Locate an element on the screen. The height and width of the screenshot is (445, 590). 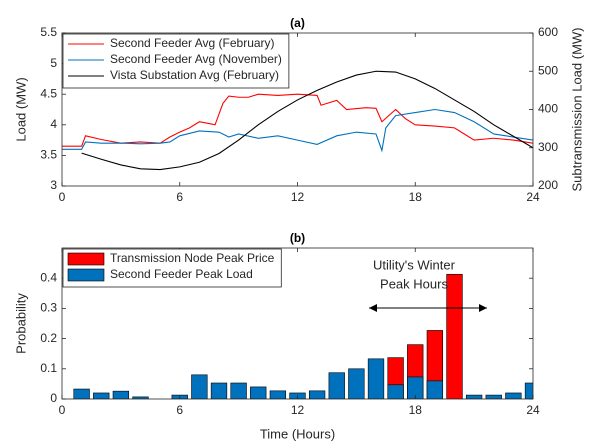
y-tick-label: 0.2 is located at coordinates (48, 338).